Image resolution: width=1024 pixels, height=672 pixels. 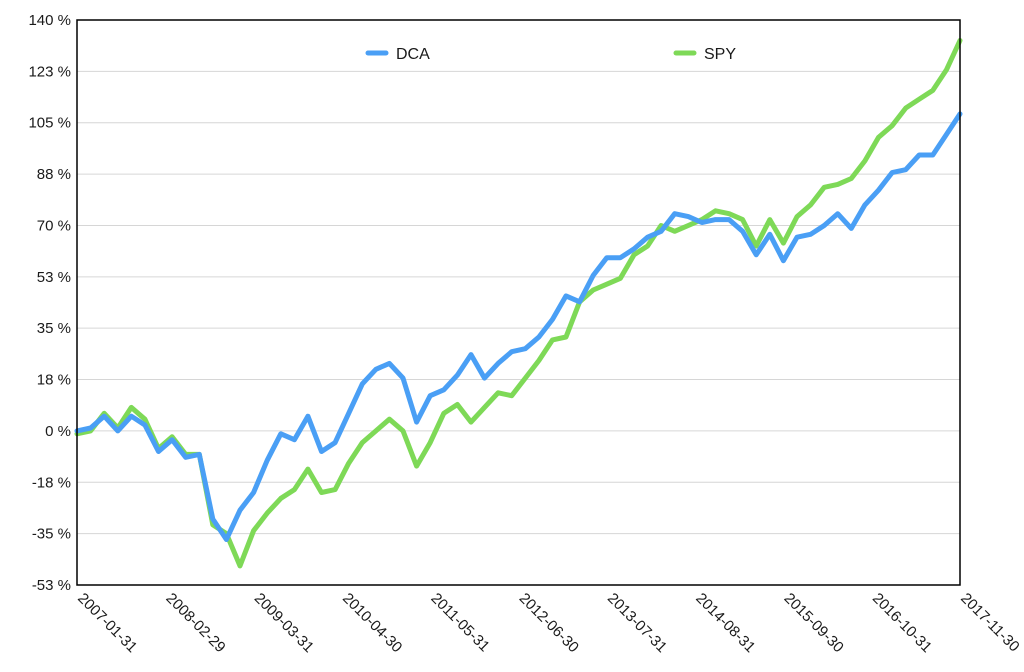 I want to click on y-tick-label: -18 %, so click(x=51, y=482).